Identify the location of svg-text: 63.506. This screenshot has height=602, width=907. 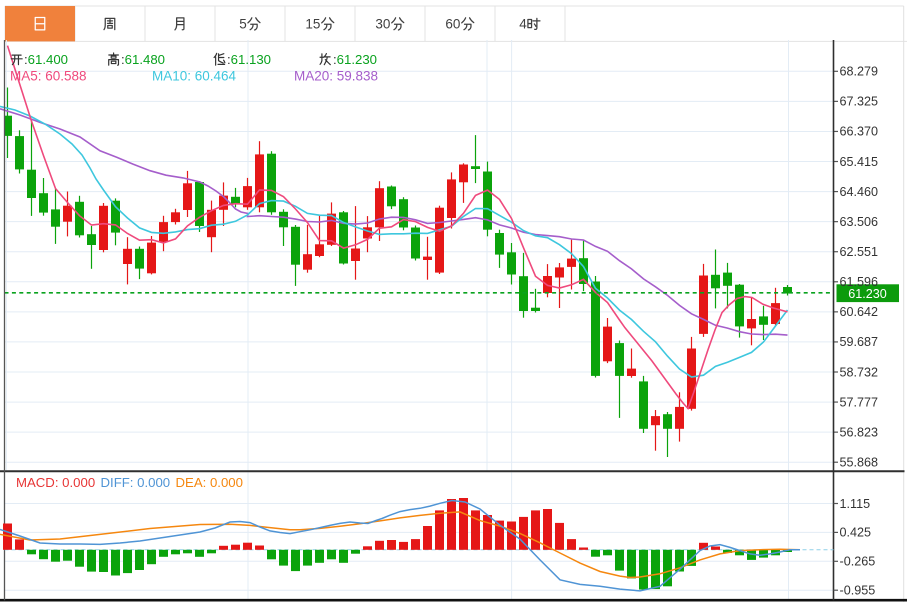
(859, 222).